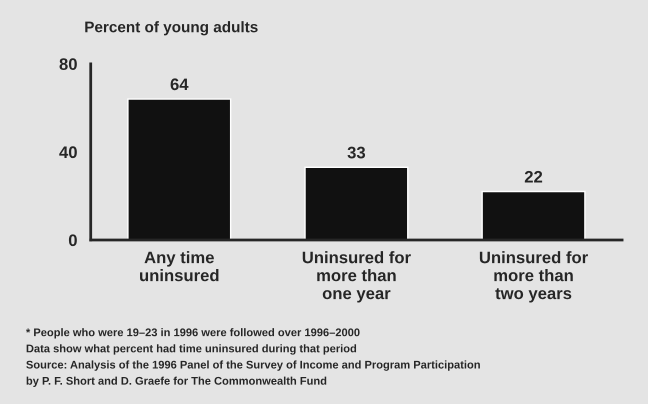 The width and height of the screenshot is (648, 404). What do you see at coordinates (72, 240) in the screenshot?
I see `y-tick-label: 0` at bounding box center [72, 240].